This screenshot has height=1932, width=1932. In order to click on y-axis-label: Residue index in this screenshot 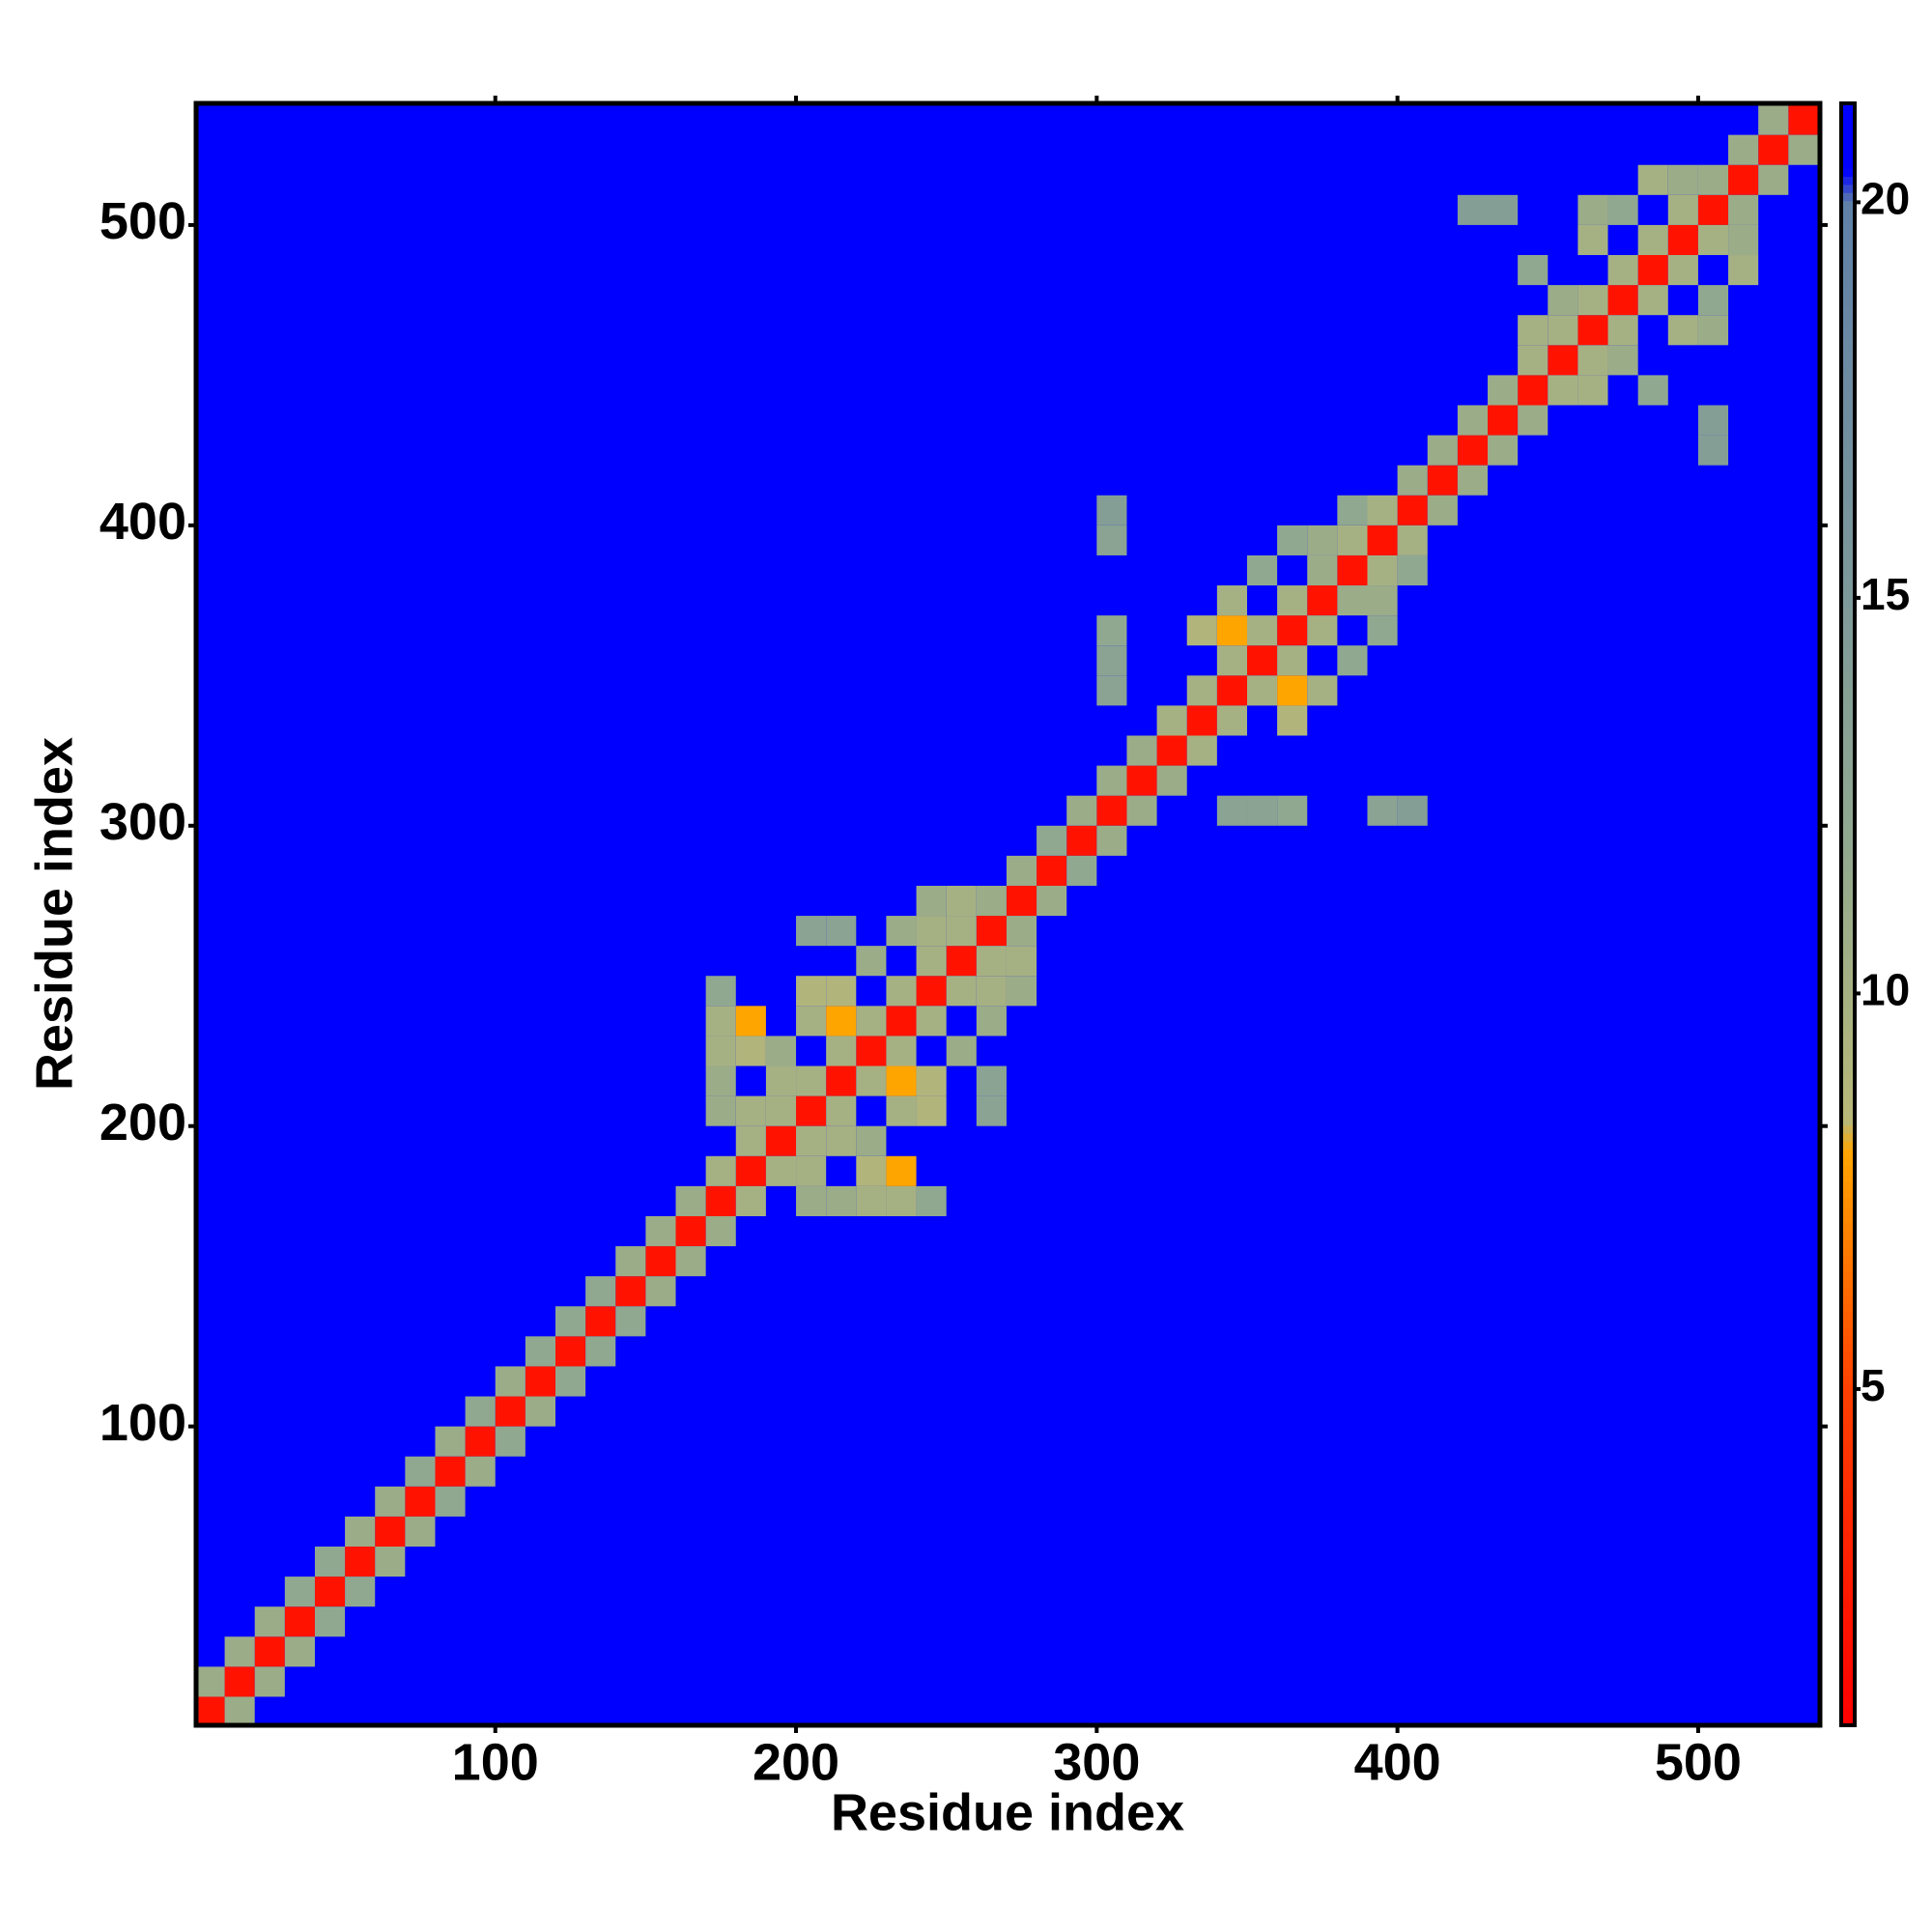, I will do `click(54, 914)`.